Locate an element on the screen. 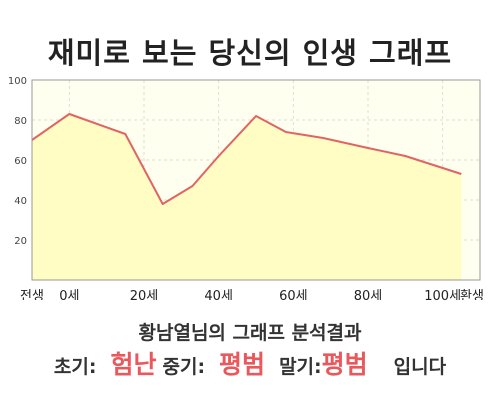 The width and height of the screenshot is (500, 400). y-axis-tick-labels: 20 40 60 80 100 is located at coordinates (17, 161).